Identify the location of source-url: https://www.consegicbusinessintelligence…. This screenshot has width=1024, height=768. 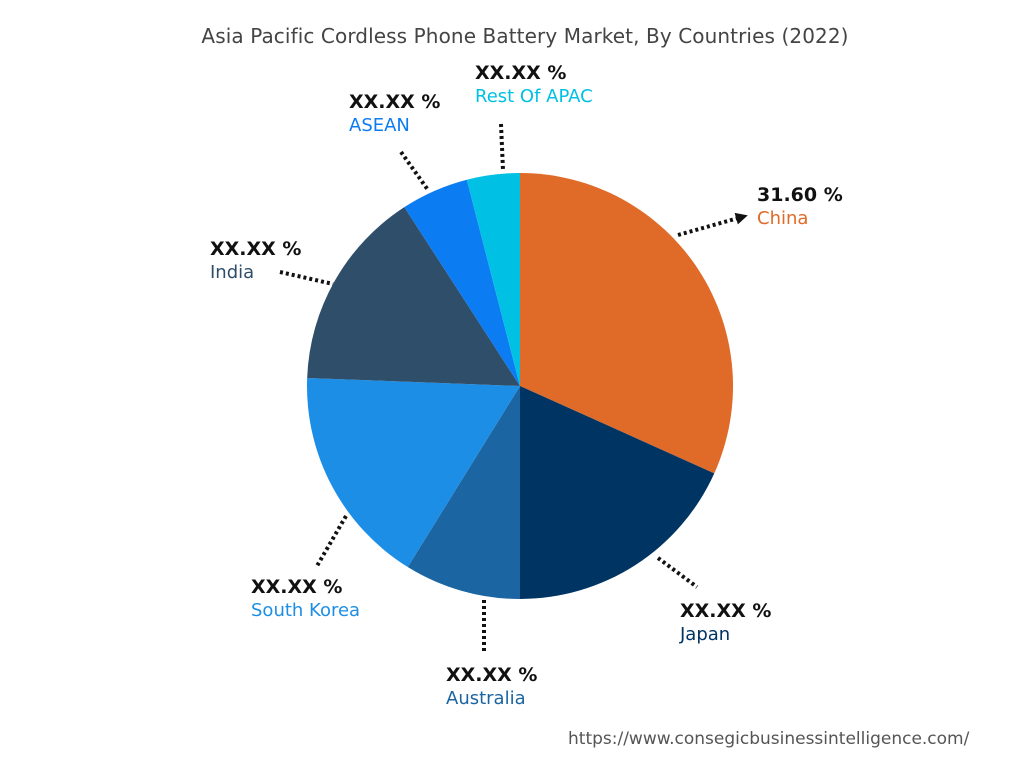
(769, 739).